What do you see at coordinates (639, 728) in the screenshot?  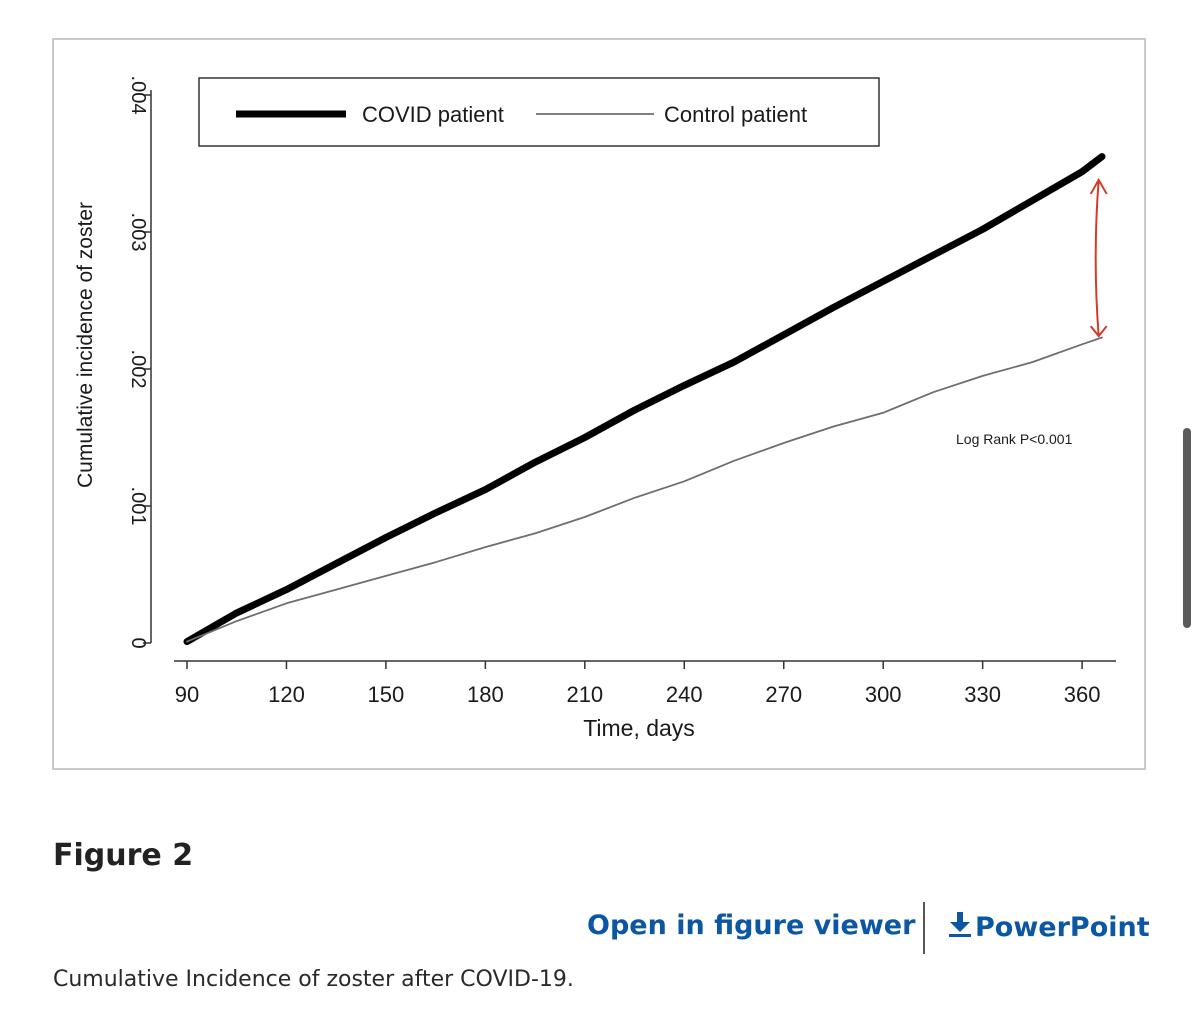 I see `x-axis-title: Time, days` at bounding box center [639, 728].